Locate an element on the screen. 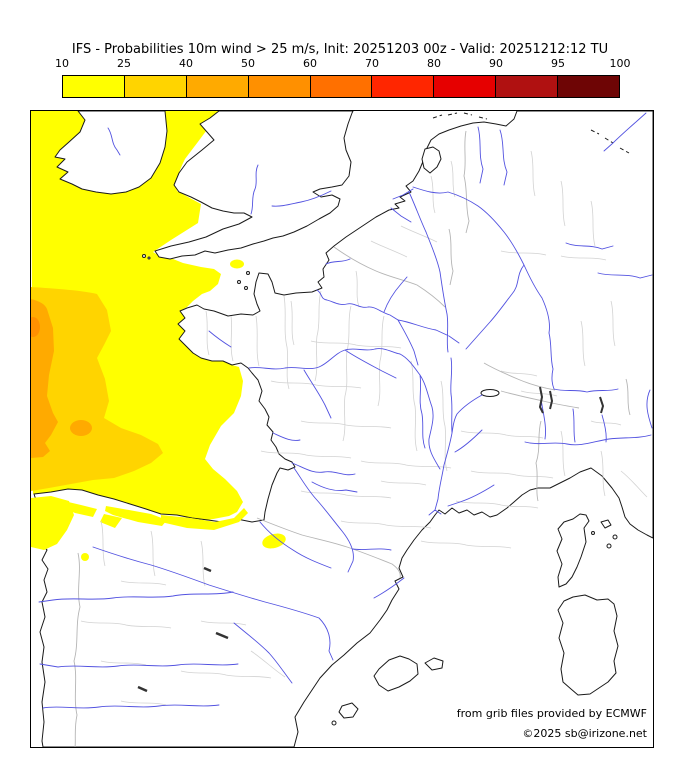 The image size is (680, 758). galicia-yellow-patch is located at coordinates (52, 523).